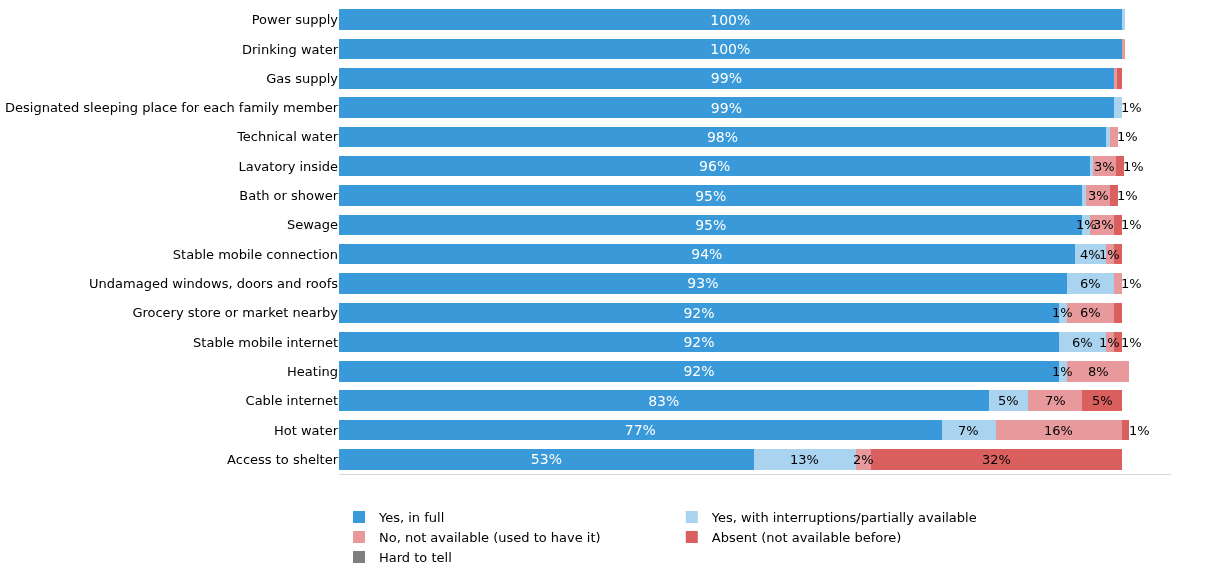  Describe the element at coordinates (302, 78) in the screenshot. I see `y-tick-label: Gas supply` at that location.